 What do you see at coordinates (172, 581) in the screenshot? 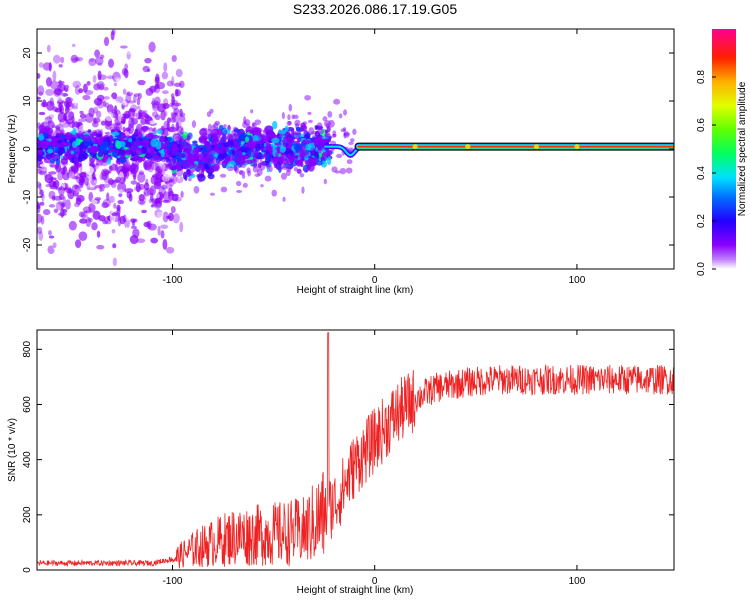
I see `snr-xtick-label: -100` at bounding box center [172, 581].